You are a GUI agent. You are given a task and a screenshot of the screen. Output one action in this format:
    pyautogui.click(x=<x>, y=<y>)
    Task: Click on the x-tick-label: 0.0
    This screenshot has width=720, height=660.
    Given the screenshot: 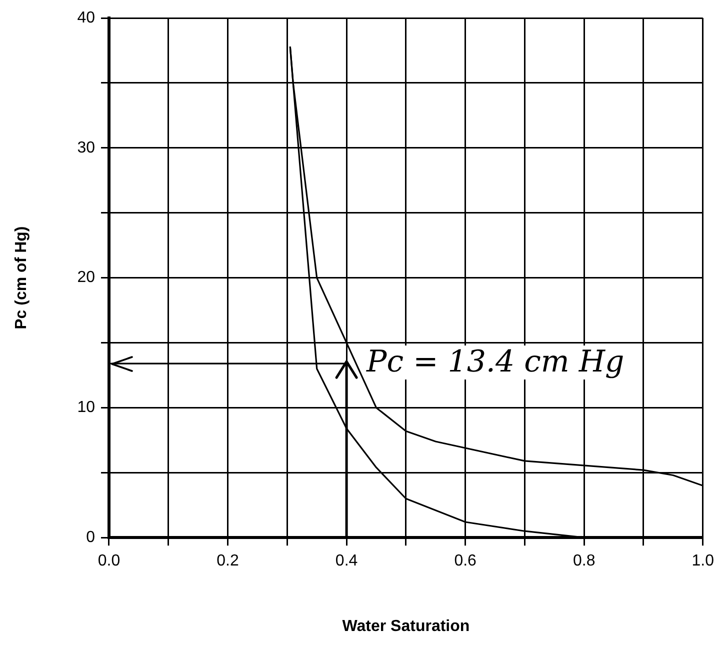 What is the action you would take?
    pyautogui.click(x=109, y=561)
    